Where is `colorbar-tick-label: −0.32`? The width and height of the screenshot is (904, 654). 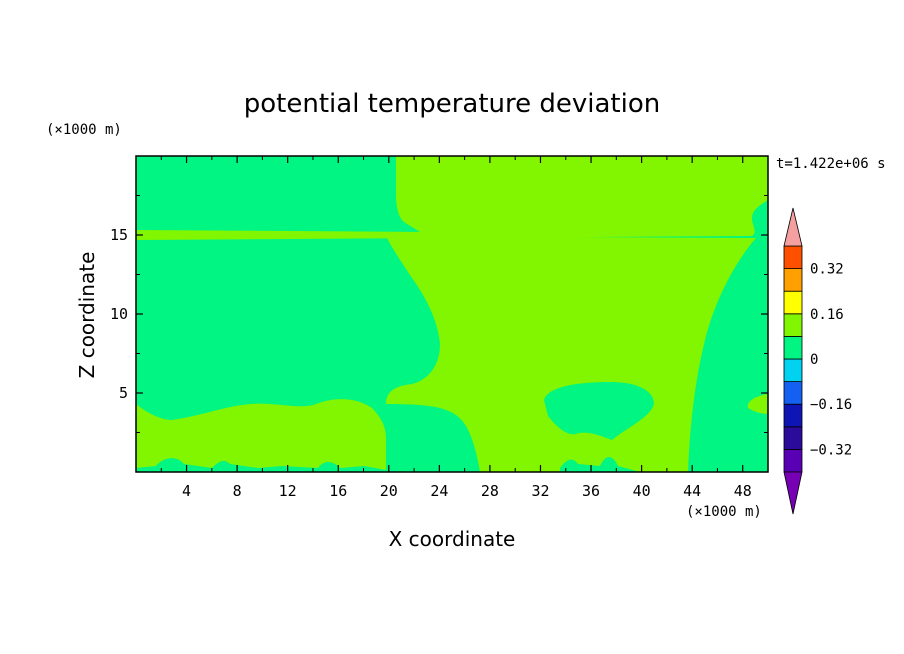 colorbar-tick-label: −0.32 is located at coordinates (831, 450).